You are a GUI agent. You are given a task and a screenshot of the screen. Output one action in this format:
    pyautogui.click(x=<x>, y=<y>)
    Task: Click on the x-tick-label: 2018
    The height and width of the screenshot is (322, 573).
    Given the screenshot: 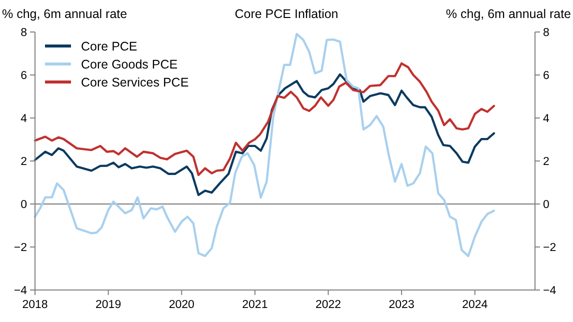 What is the action you would take?
    pyautogui.click(x=35, y=305)
    